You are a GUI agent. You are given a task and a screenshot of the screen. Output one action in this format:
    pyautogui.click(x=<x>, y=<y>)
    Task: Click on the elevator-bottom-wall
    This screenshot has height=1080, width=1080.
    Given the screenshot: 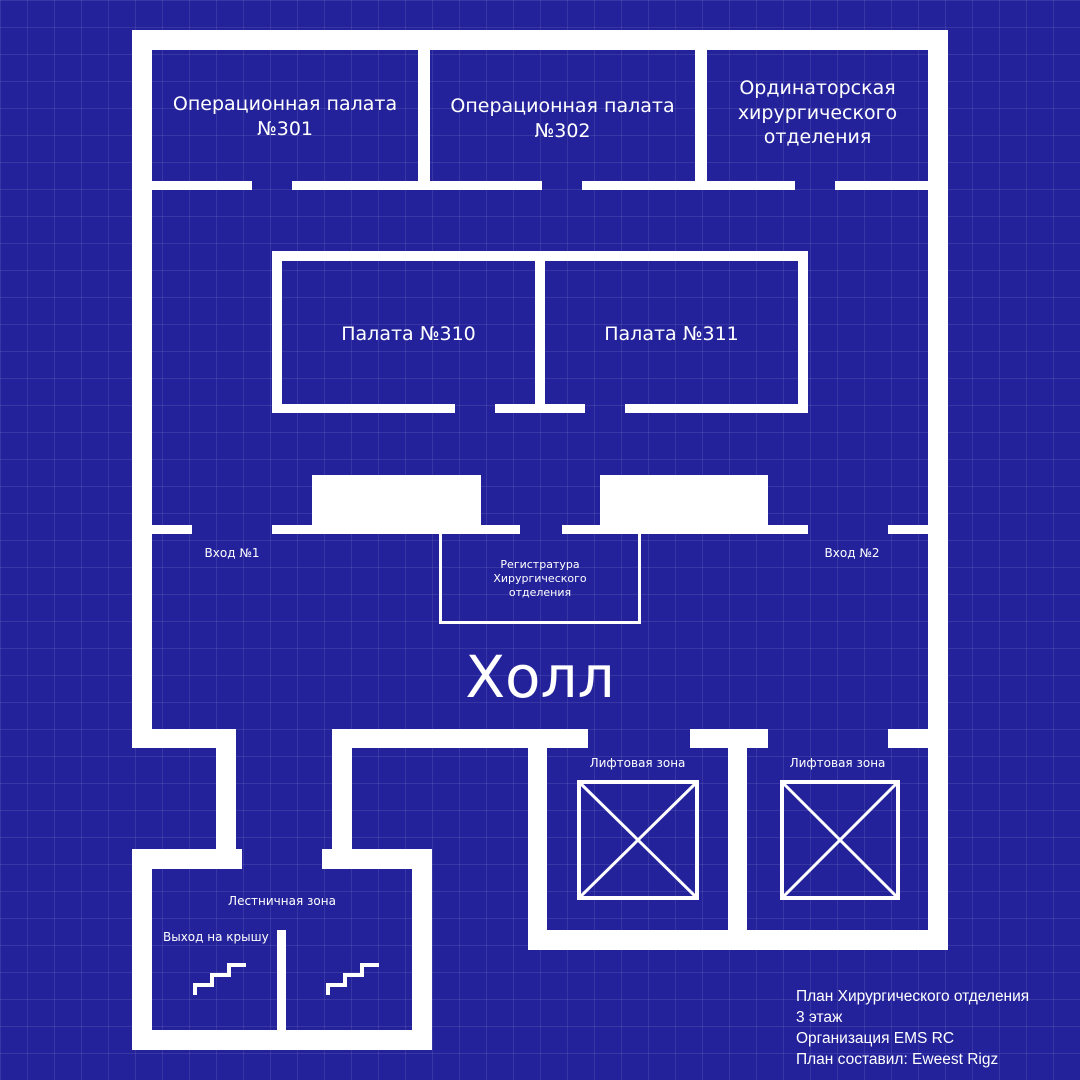 What is the action you would take?
    pyautogui.click(x=738, y=940)
    